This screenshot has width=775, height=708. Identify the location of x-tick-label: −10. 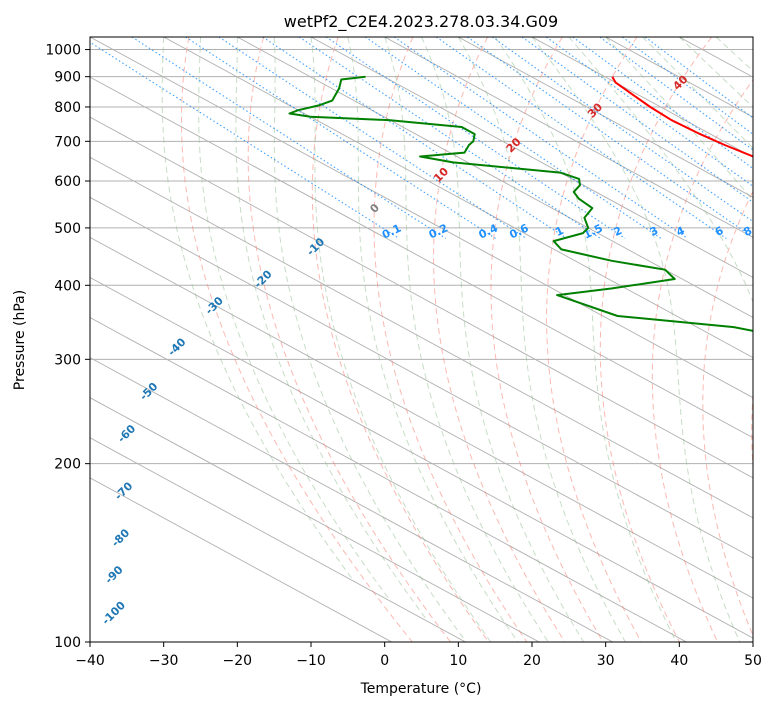
(311, 661).